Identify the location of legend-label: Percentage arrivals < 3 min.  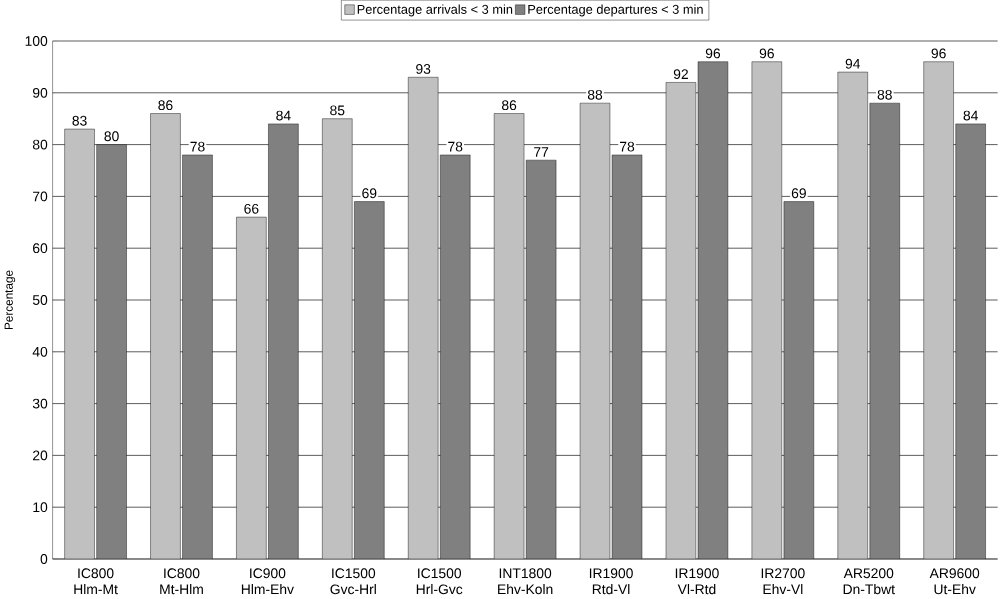
(435, 10).